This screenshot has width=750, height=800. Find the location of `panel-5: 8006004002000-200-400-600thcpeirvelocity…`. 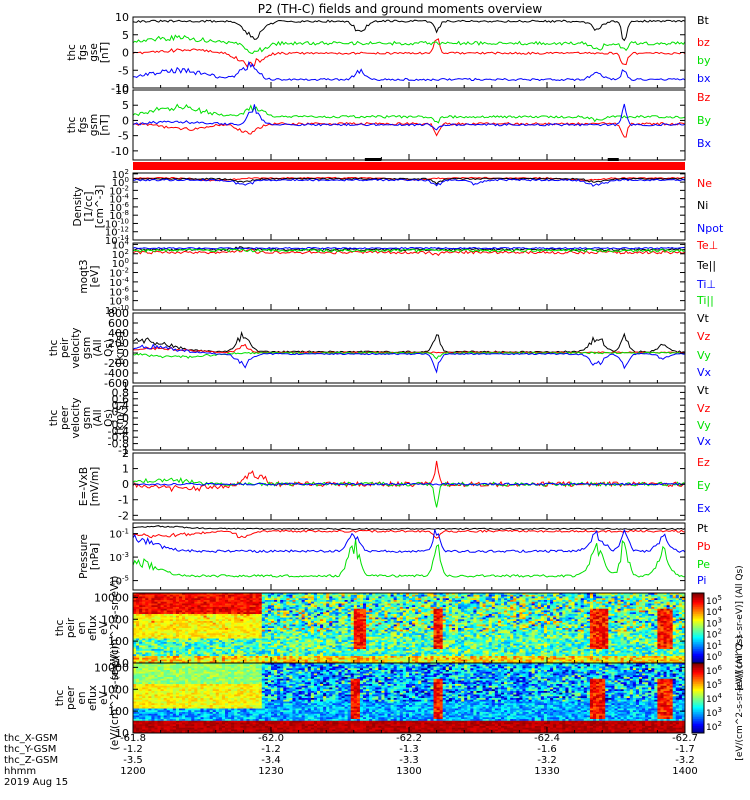

panel-5: 8006004002000-200-400-600thcpeirvelocity… is located at coordinates (380, 348).